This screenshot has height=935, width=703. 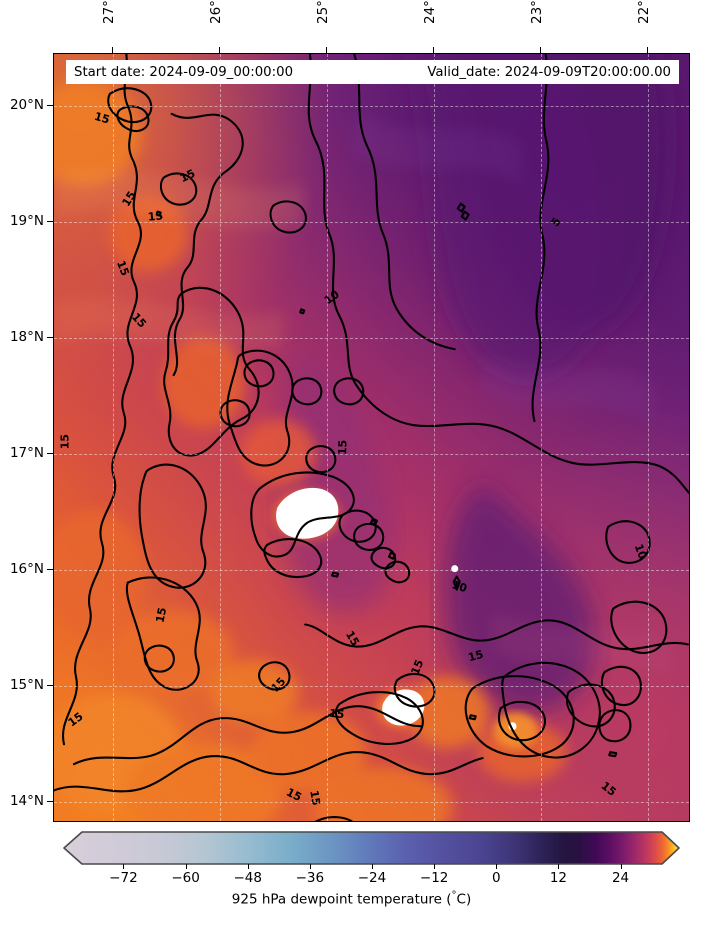 I want to click on y-tick-label-1: 19°N, so click(x=26, y=221).